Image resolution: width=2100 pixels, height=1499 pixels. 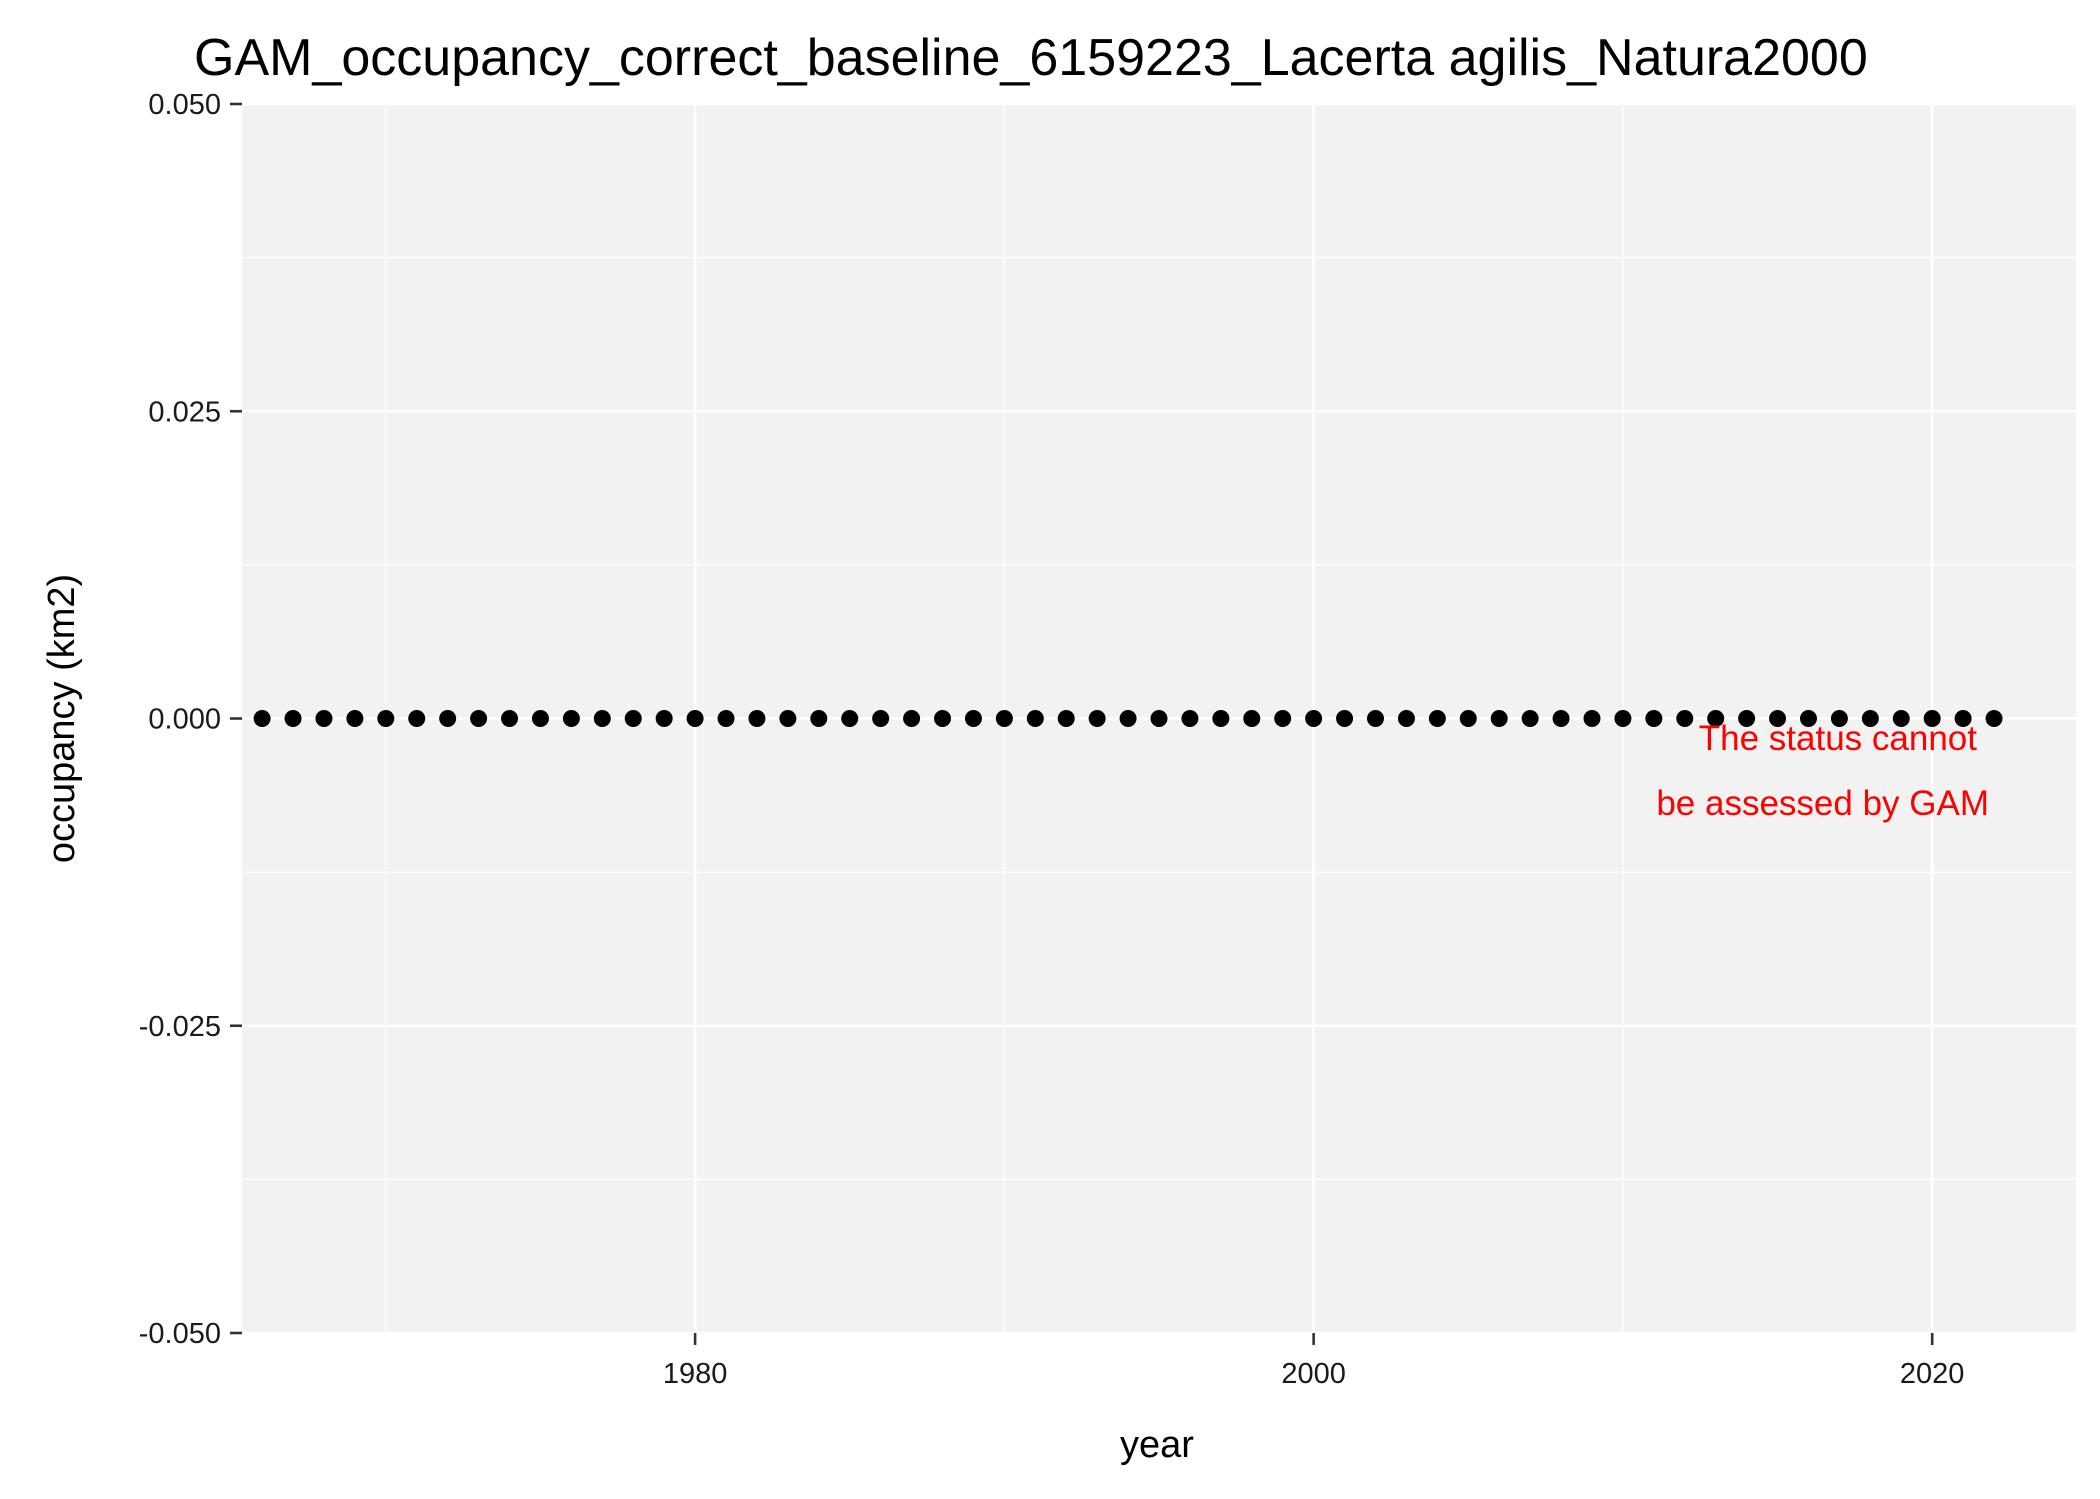 I want to click on y-tick-label: -0.050, so click(x=180, y=1334).